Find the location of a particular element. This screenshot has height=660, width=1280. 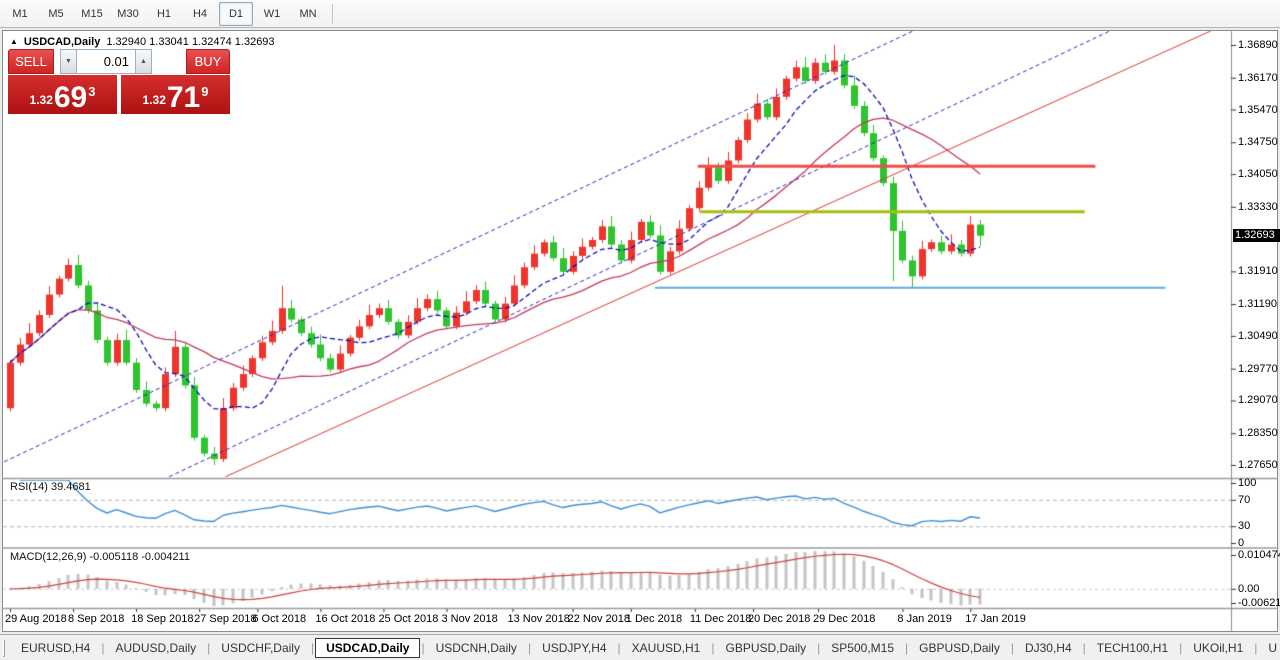

price-axis-label: 1.30490 is located at coordinates (1258, 335).